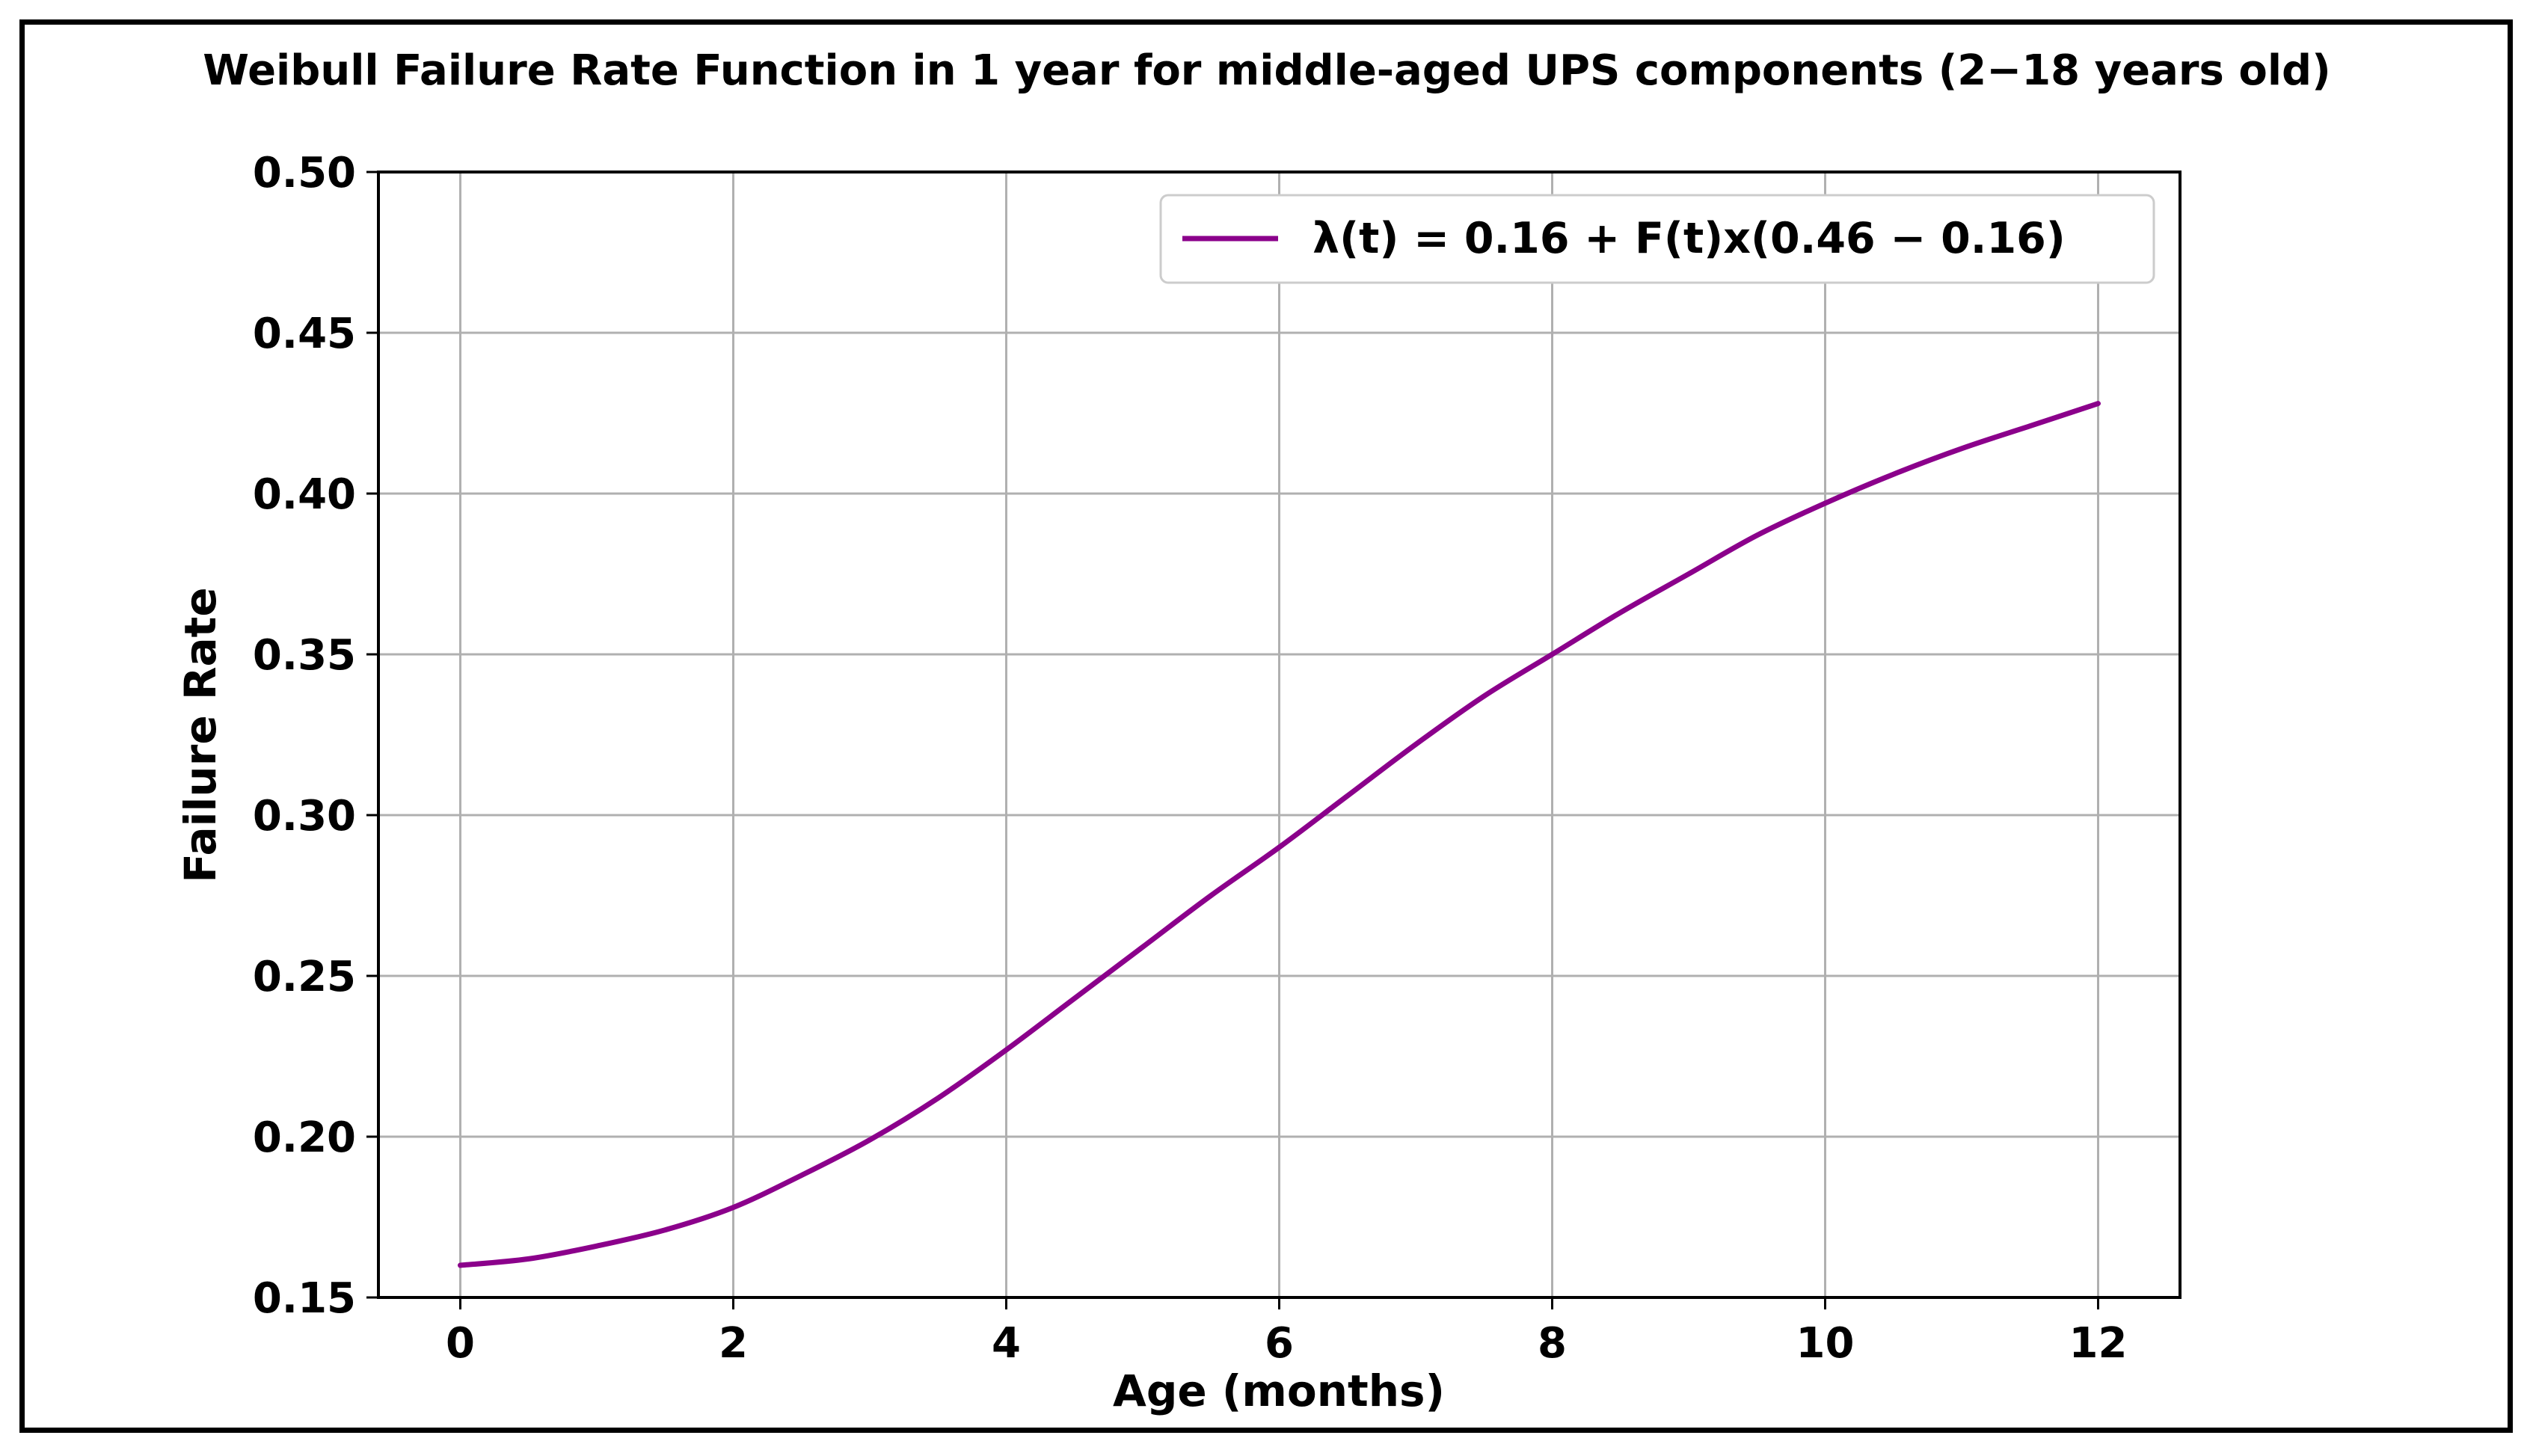  What do you see at coordinates (304, 1137) in the screenshot?
I see `y-tick-label: 0.20` at bounding box center [304, 1137].